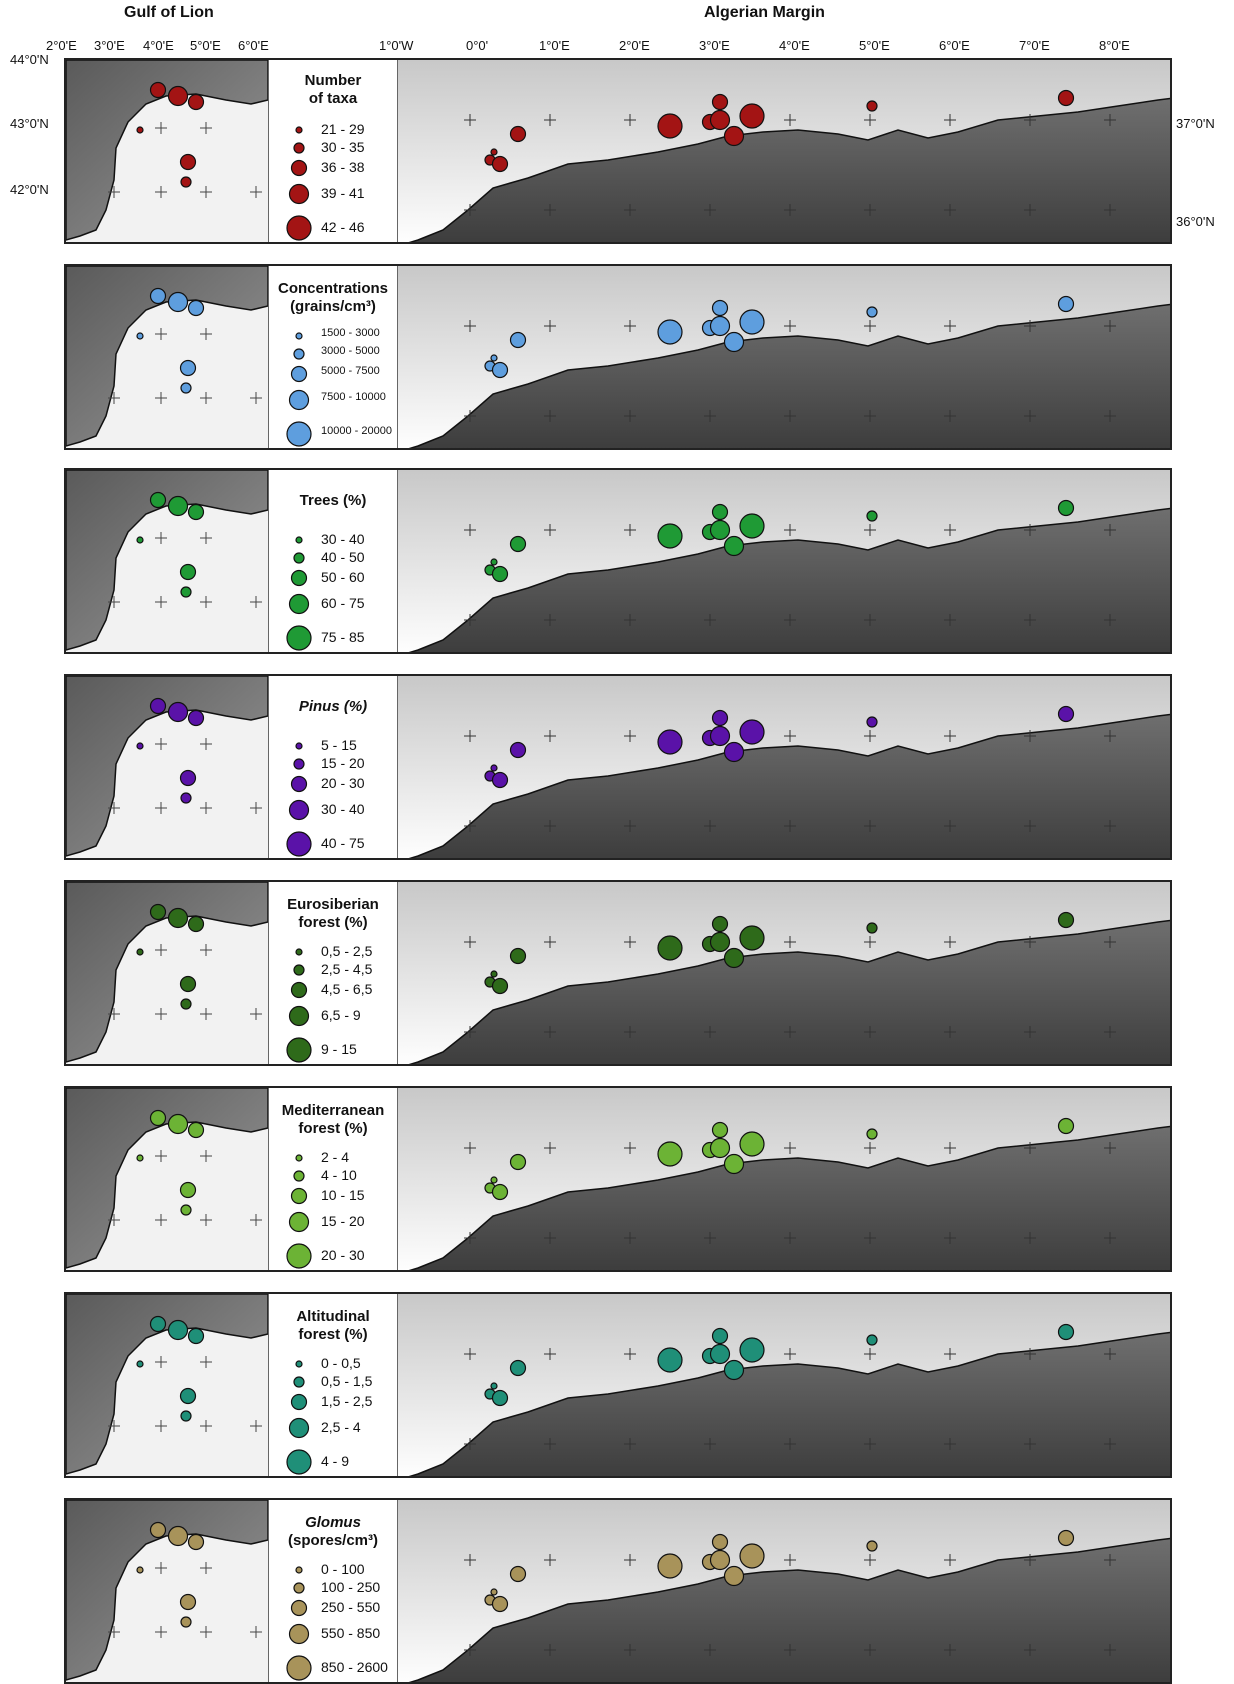  What do you see at coordinates (347, 989) in the screenshot?
I see `legend-label: 4,5 - 6,5` at bounding box center [347, 989].